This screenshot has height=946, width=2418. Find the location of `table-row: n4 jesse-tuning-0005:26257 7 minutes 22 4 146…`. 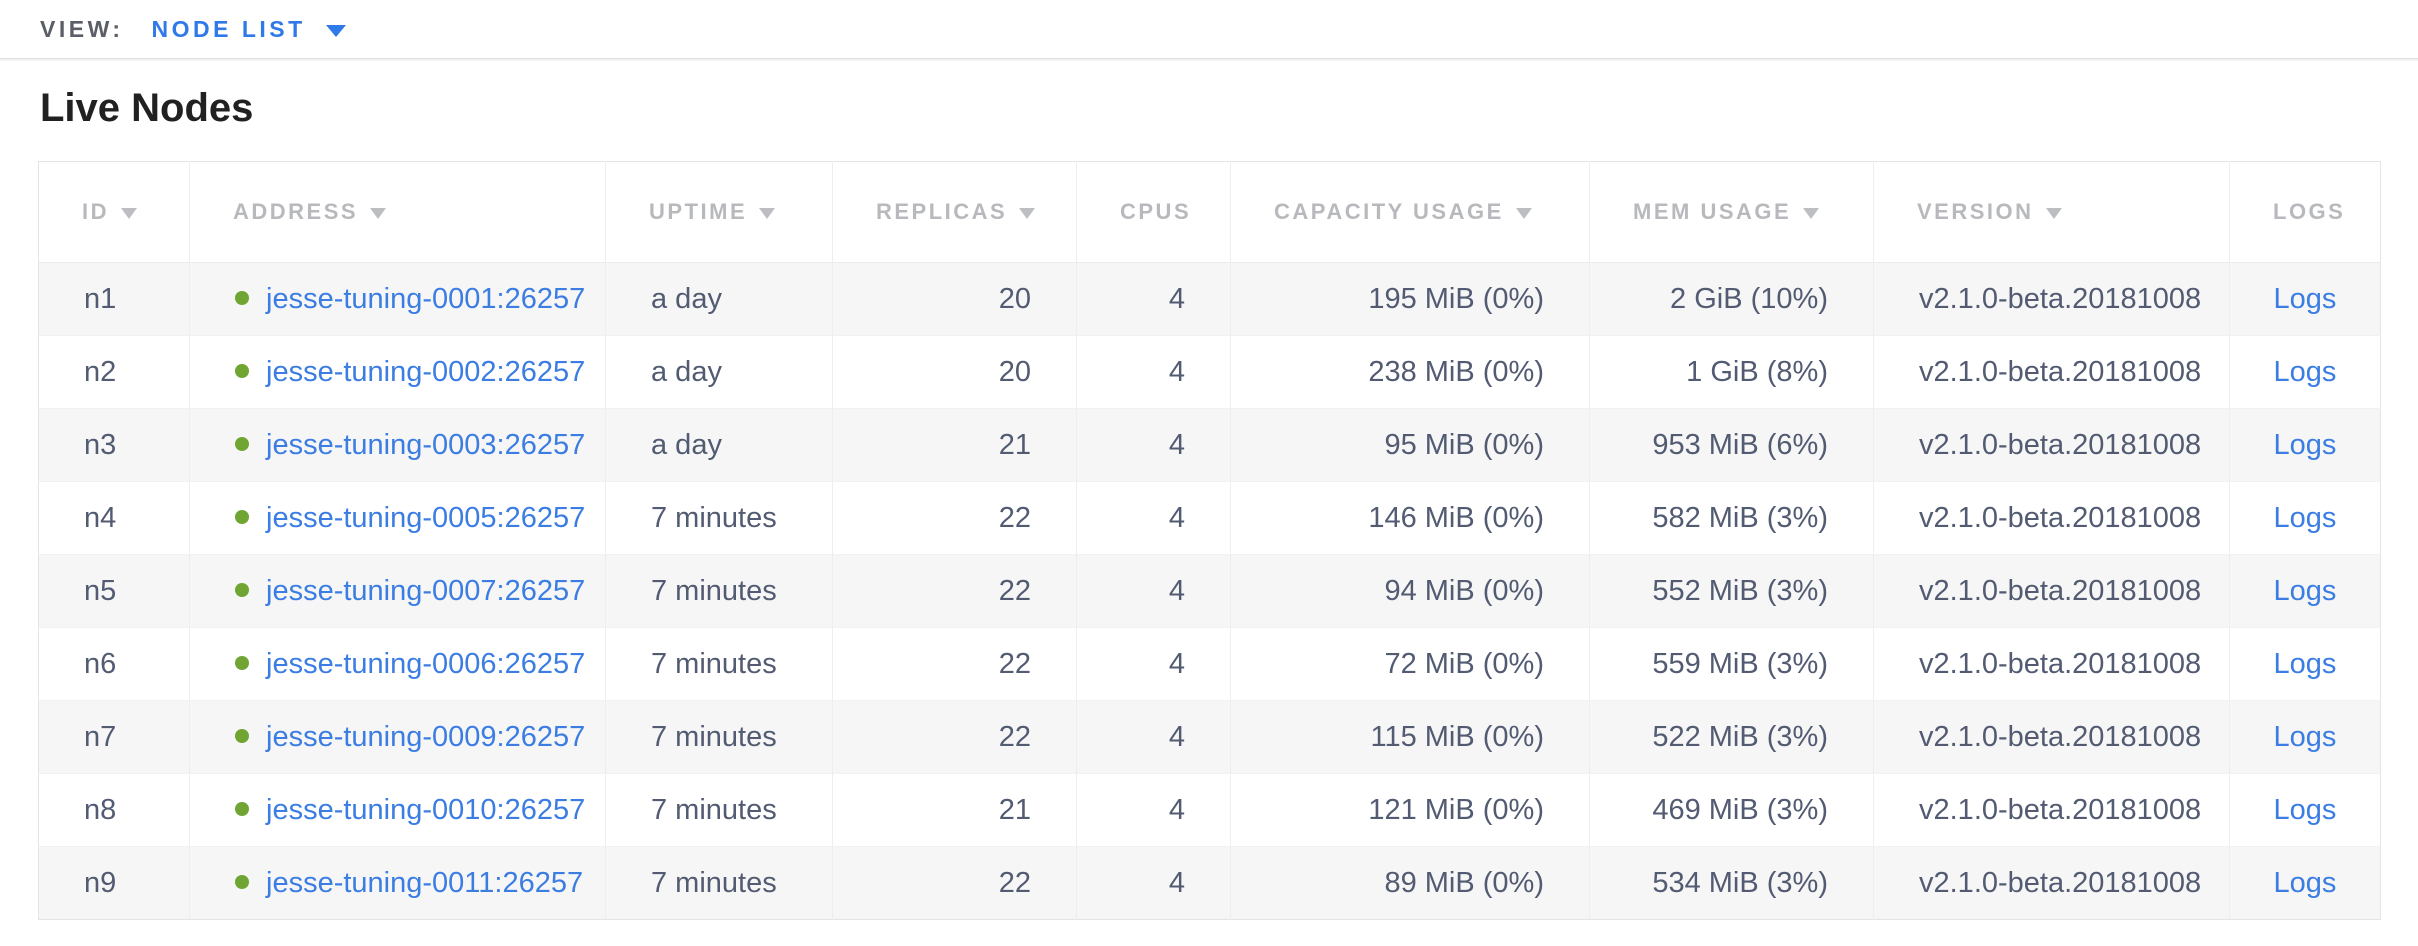

table-row: n4 jesse-tuning-0005:26257 7 minutes 22 4 146… is located at coordinates (1209, 518).